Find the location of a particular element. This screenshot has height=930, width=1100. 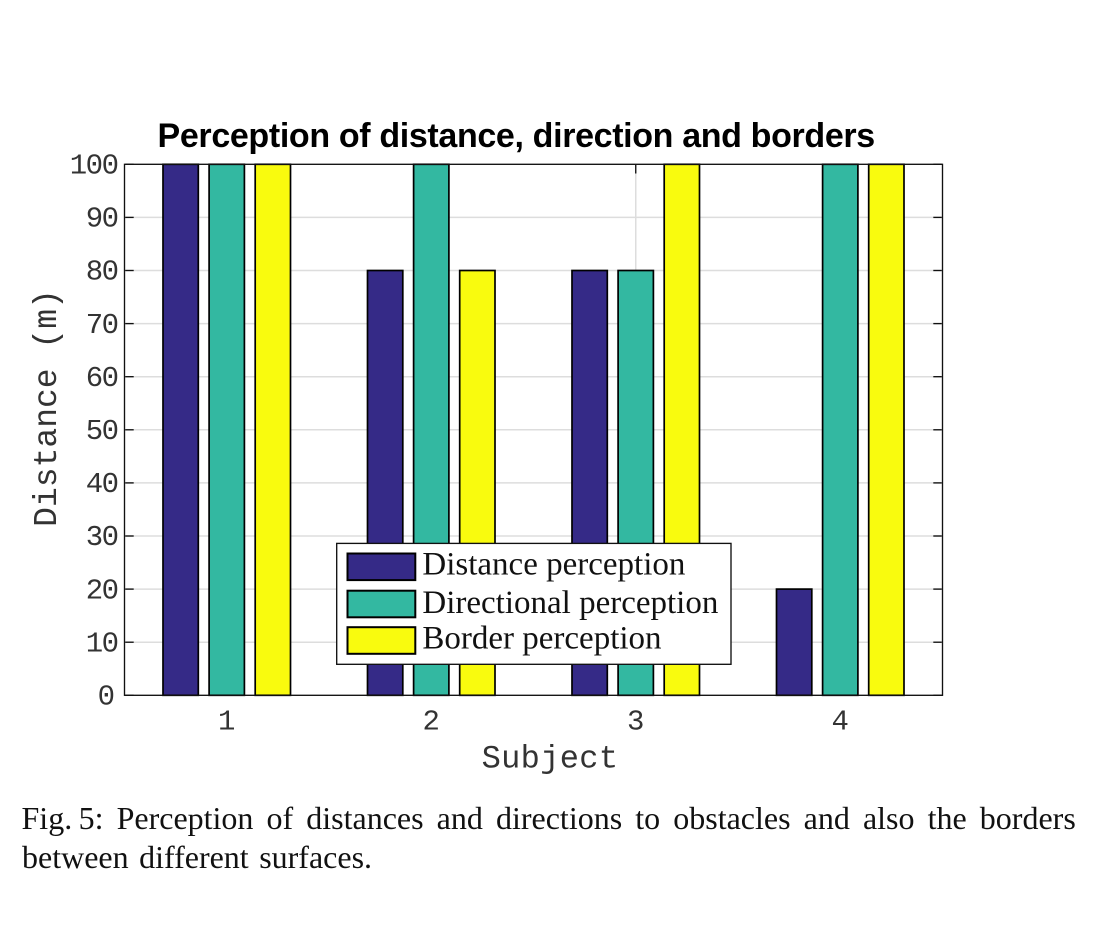

svg-text: 90 is located at coordinates (102, 219).